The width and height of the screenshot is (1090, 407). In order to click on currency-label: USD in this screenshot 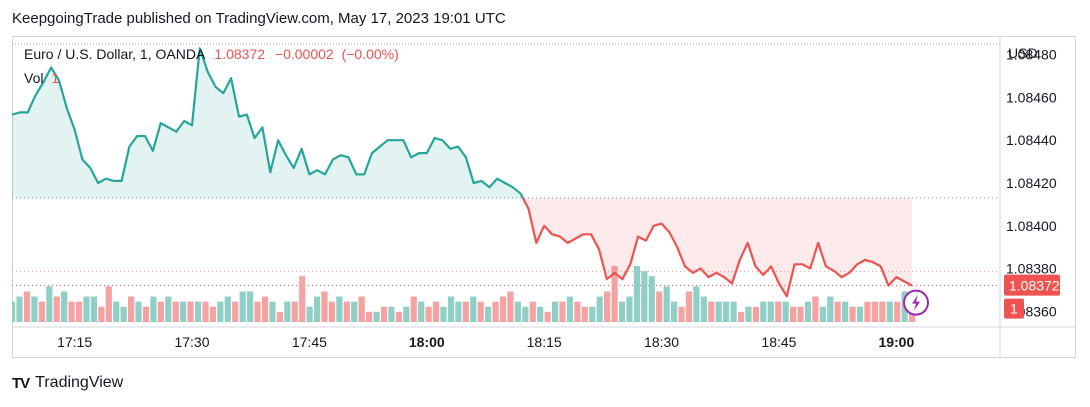, I will do `click(1023, 53)`.